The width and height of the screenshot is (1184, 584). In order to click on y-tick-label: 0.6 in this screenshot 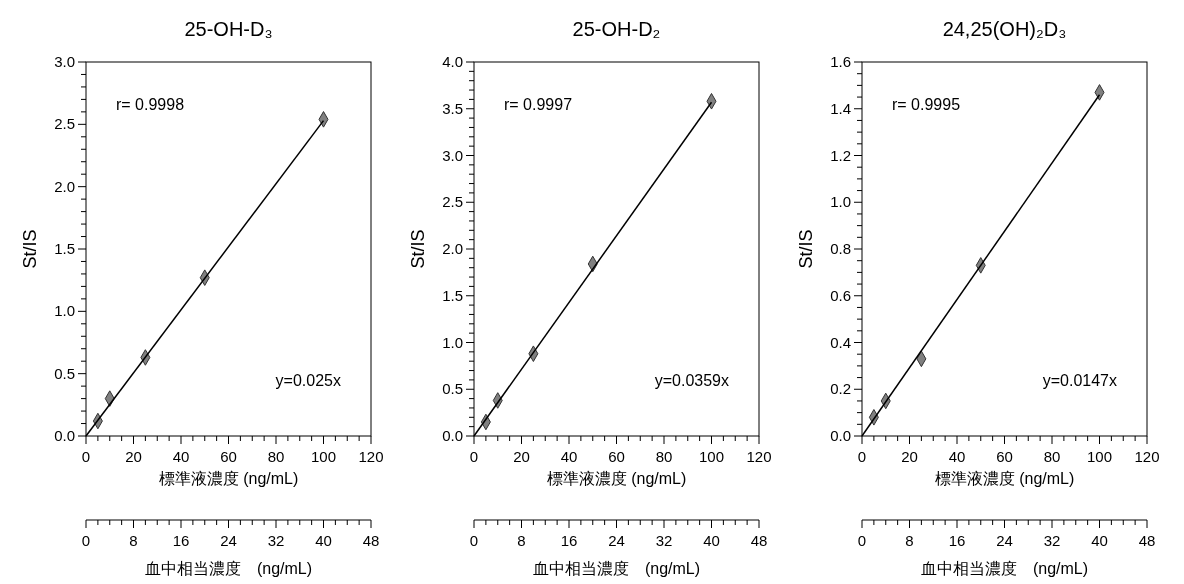, I will do `click(840, 295)`.